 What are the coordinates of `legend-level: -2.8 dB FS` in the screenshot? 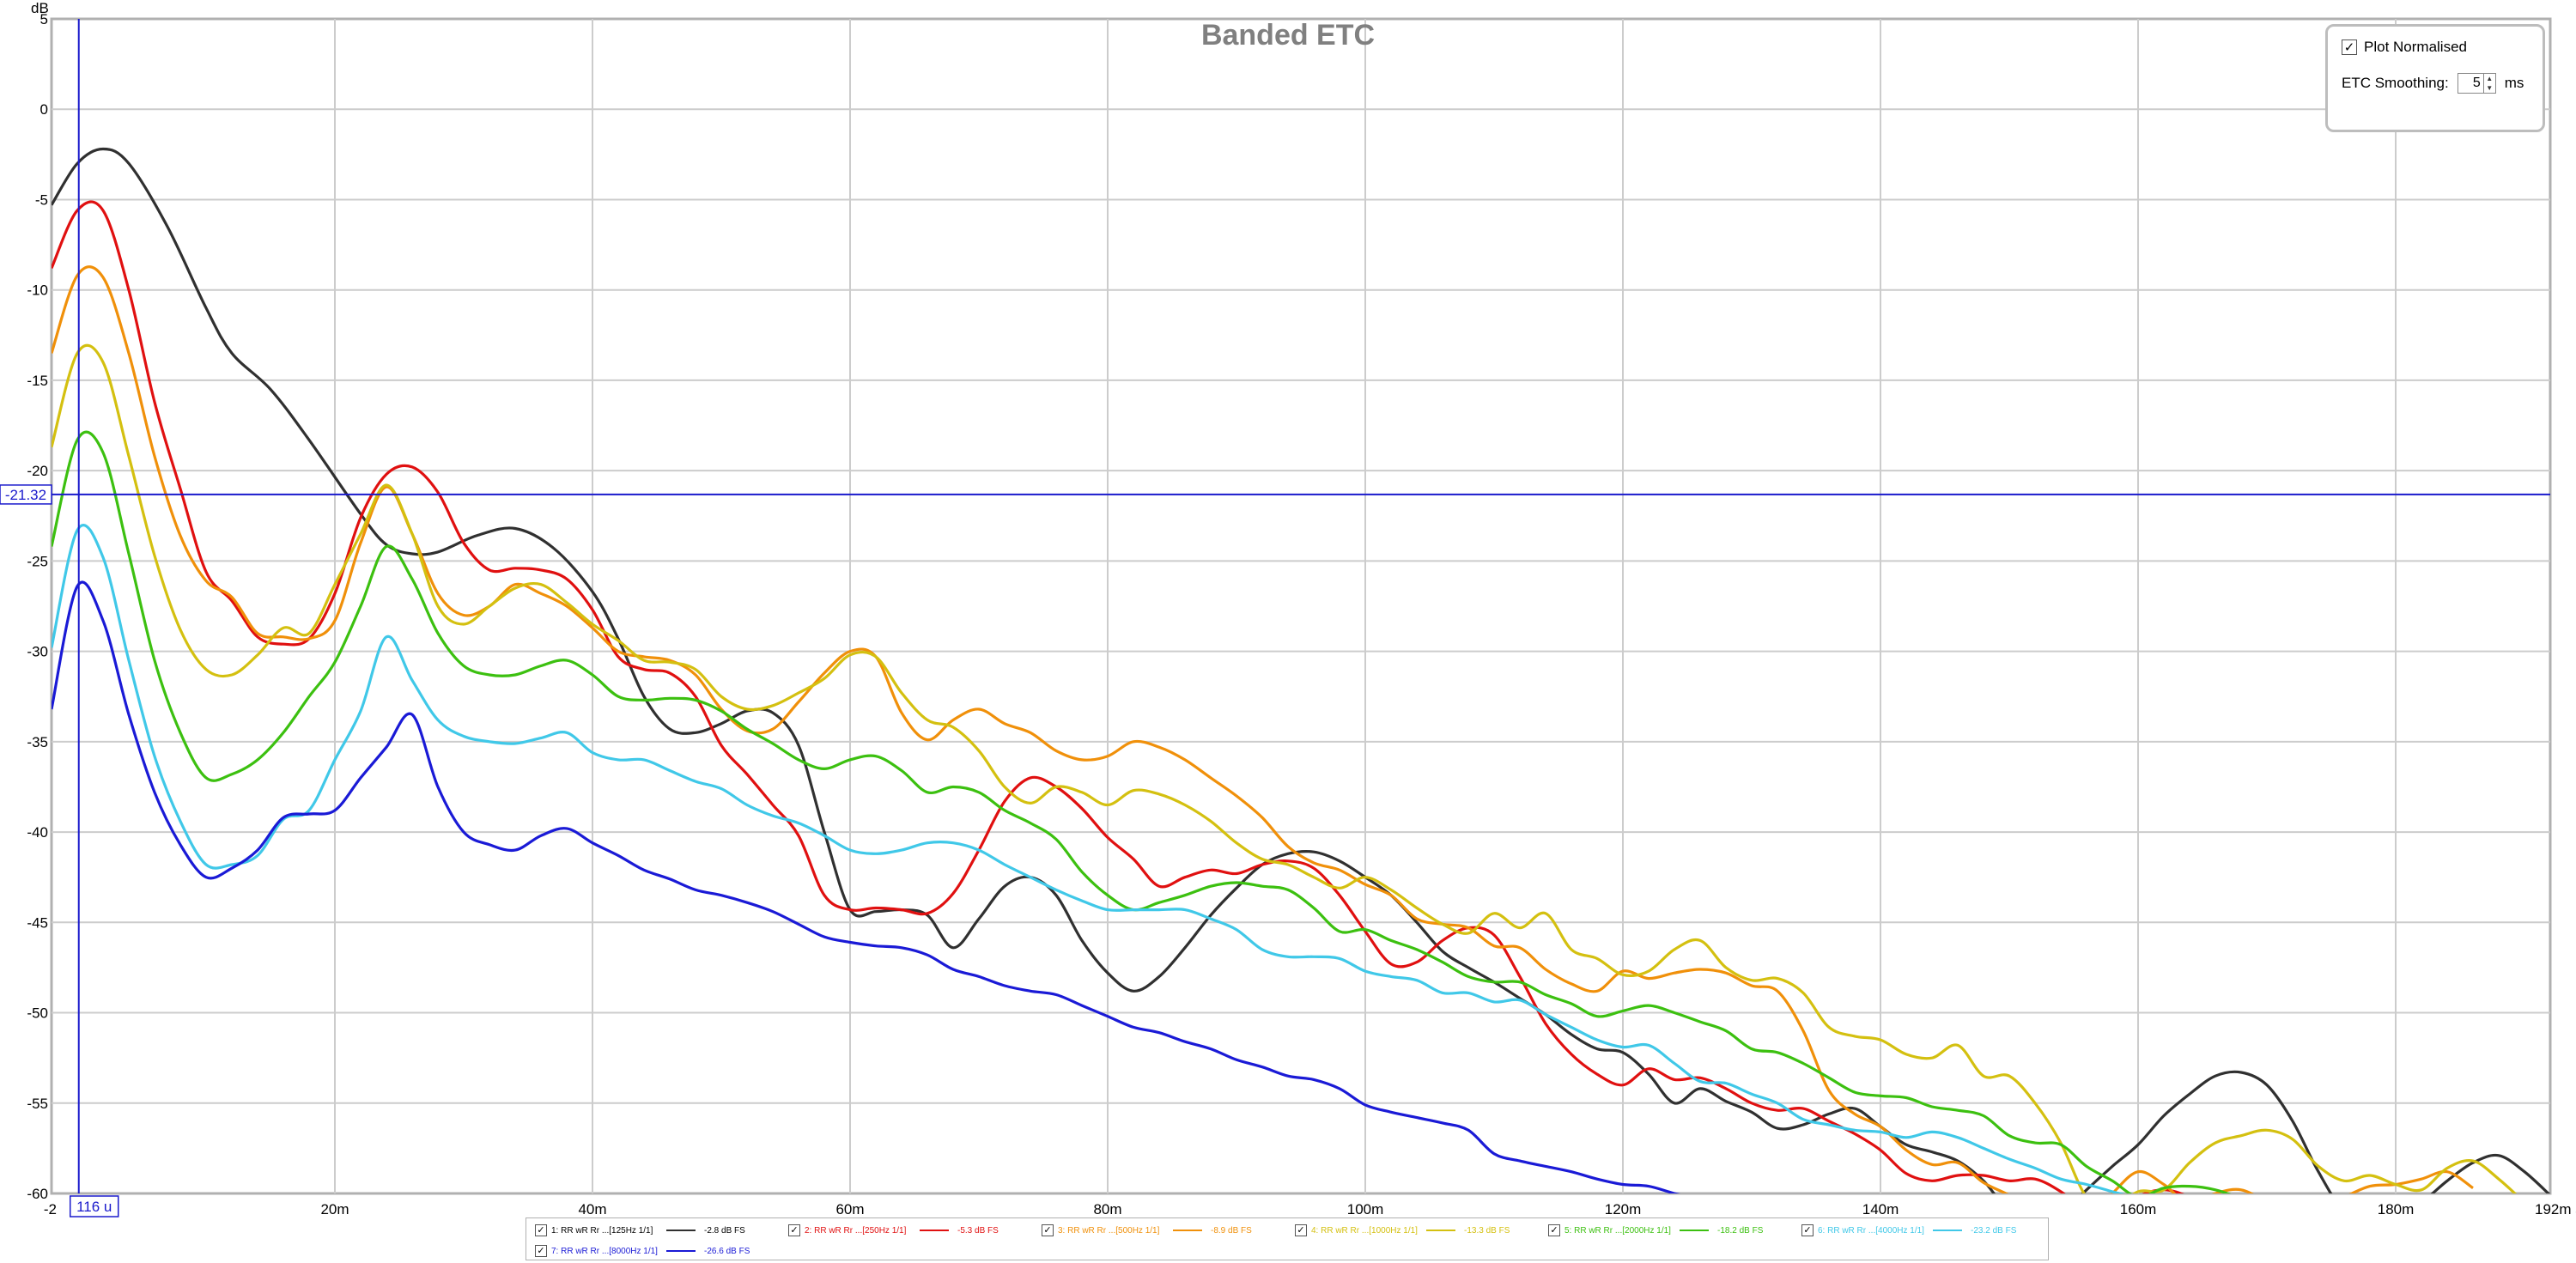 It's located at (724, 1230).